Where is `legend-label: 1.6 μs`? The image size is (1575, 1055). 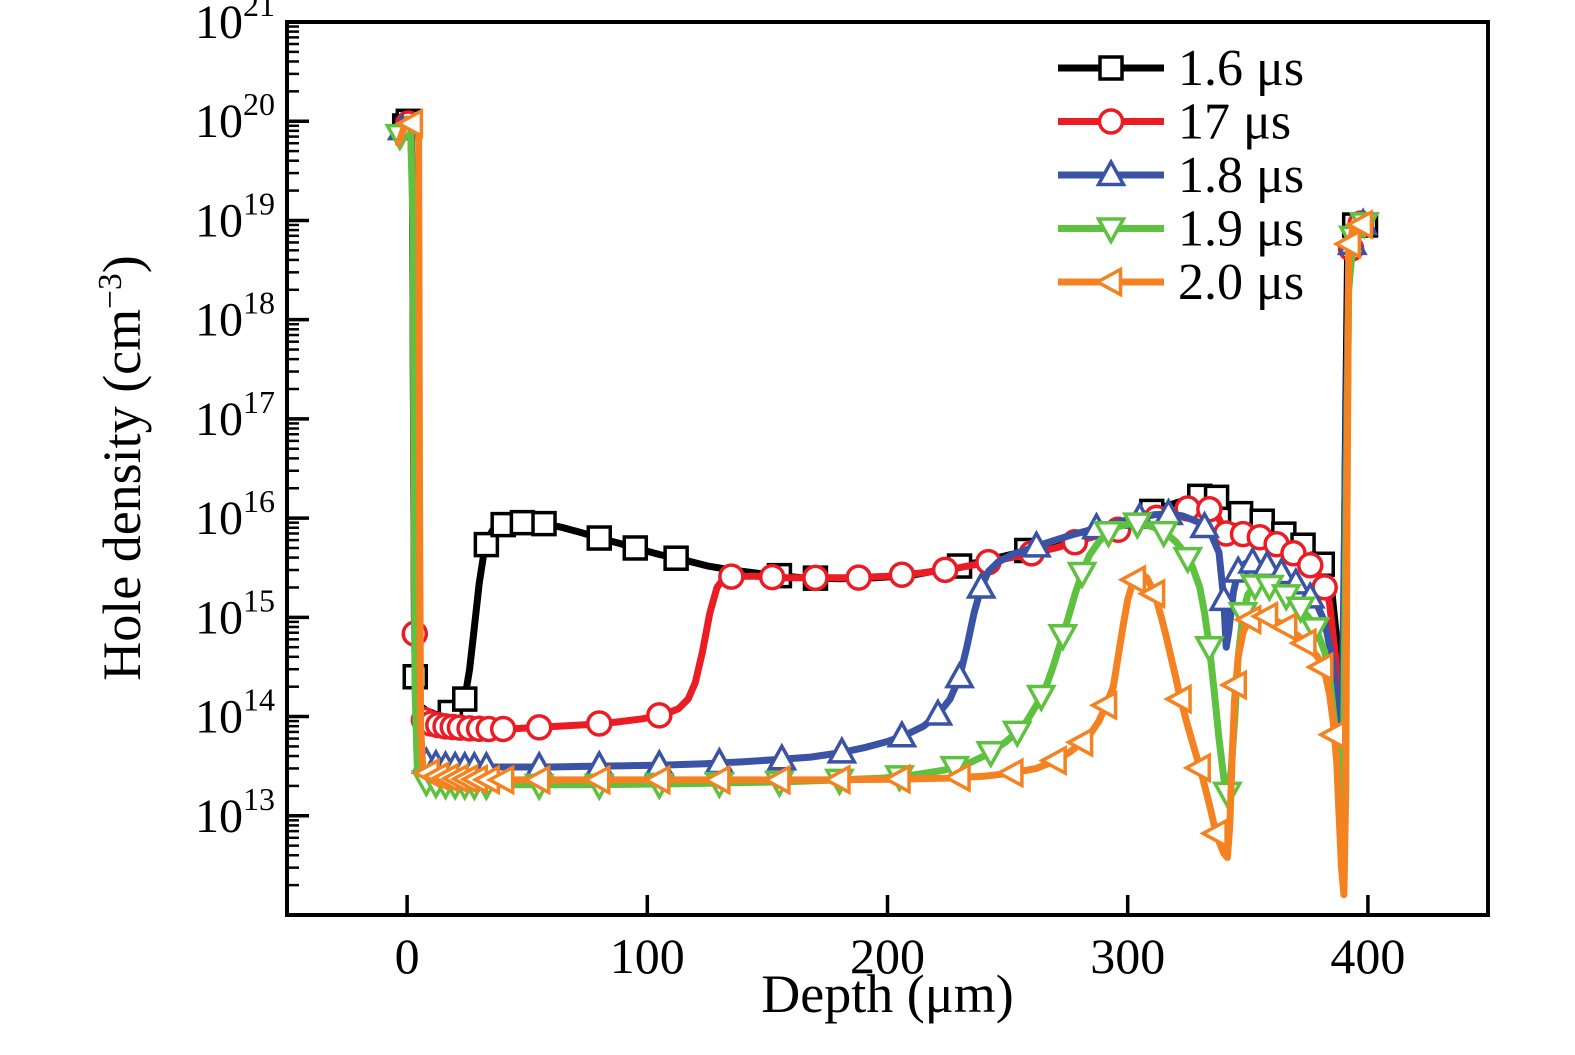
legend-label: 1.6 μs is located at coordinates (1241, 68).